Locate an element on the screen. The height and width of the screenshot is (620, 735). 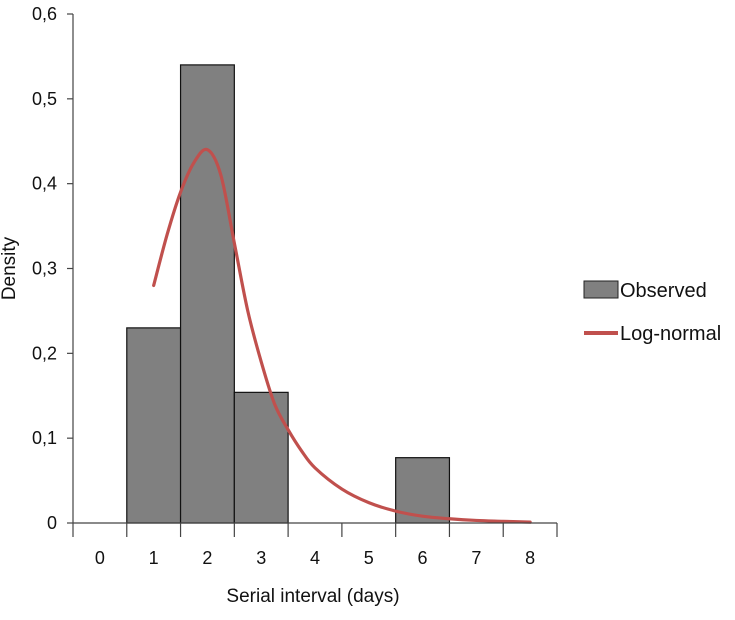
x-tick-label: 5 is located at coordinates (369, 558).